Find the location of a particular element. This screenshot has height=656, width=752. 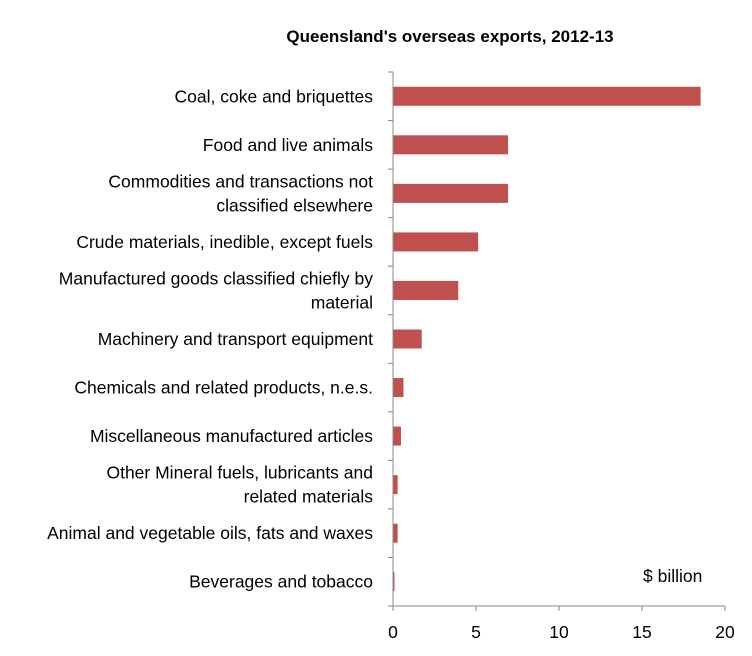

category-label: Coal, coke and briquettes is located at coordinates (274, 96).